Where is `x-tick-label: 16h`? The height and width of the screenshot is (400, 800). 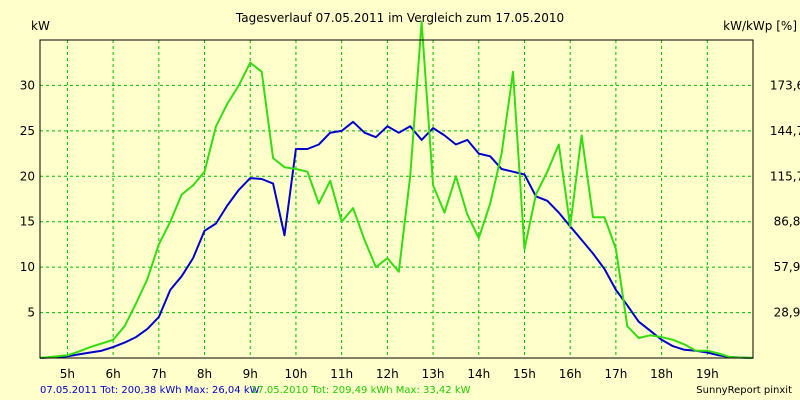
x-tick-label: 16h is located at coordinates (570, 374).